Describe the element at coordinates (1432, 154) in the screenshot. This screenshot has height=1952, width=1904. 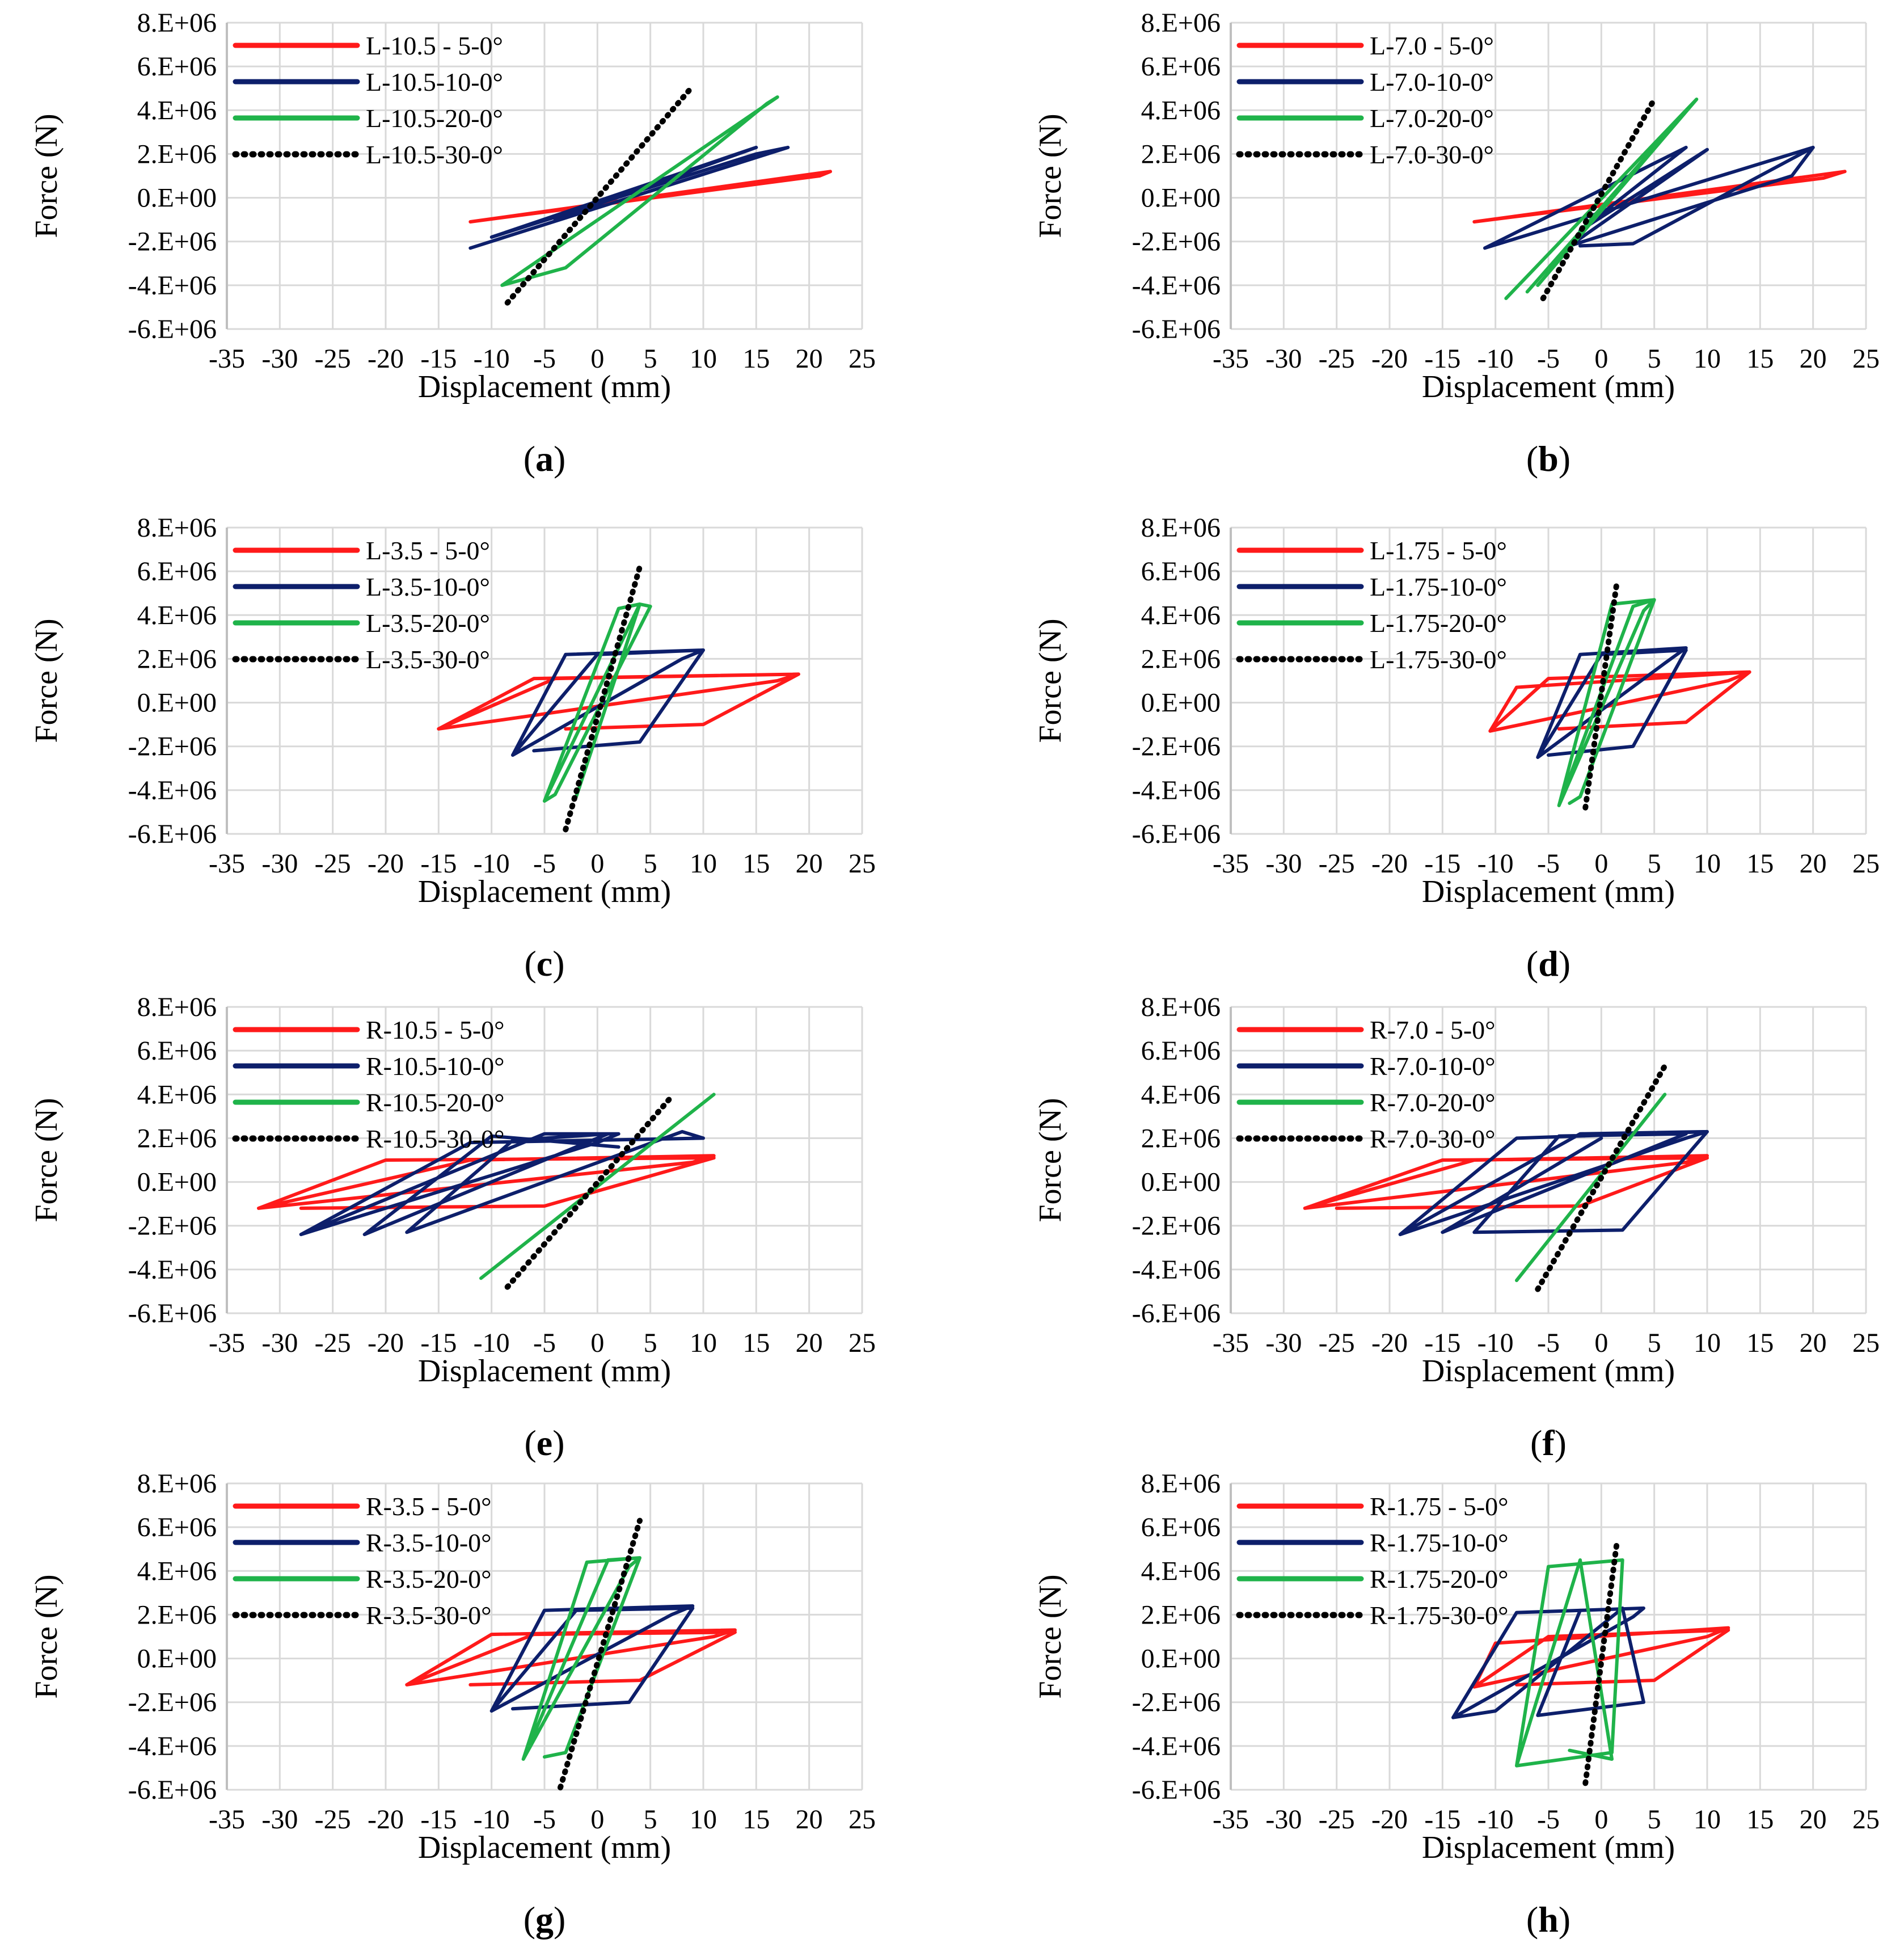
I see `legend-entry: L-7.0-30-0°` at that location.